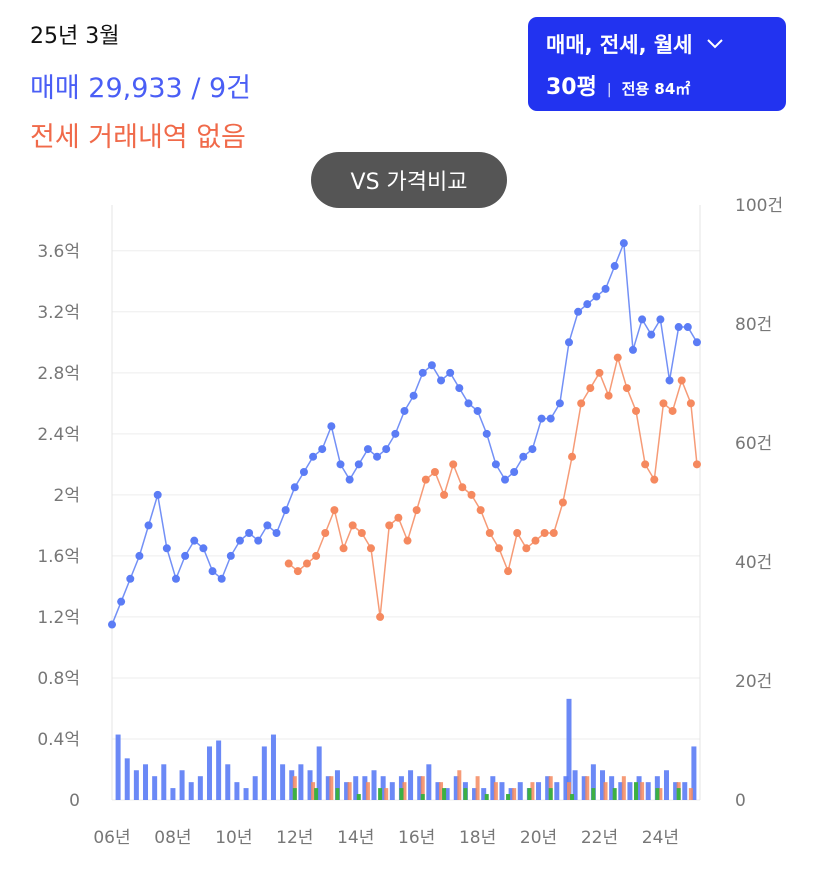 This screenshot has width=827, height=870. Describe the element at coordinates (111, 838) in the screenshot. I see `x-tick-label: 06년` at that location.